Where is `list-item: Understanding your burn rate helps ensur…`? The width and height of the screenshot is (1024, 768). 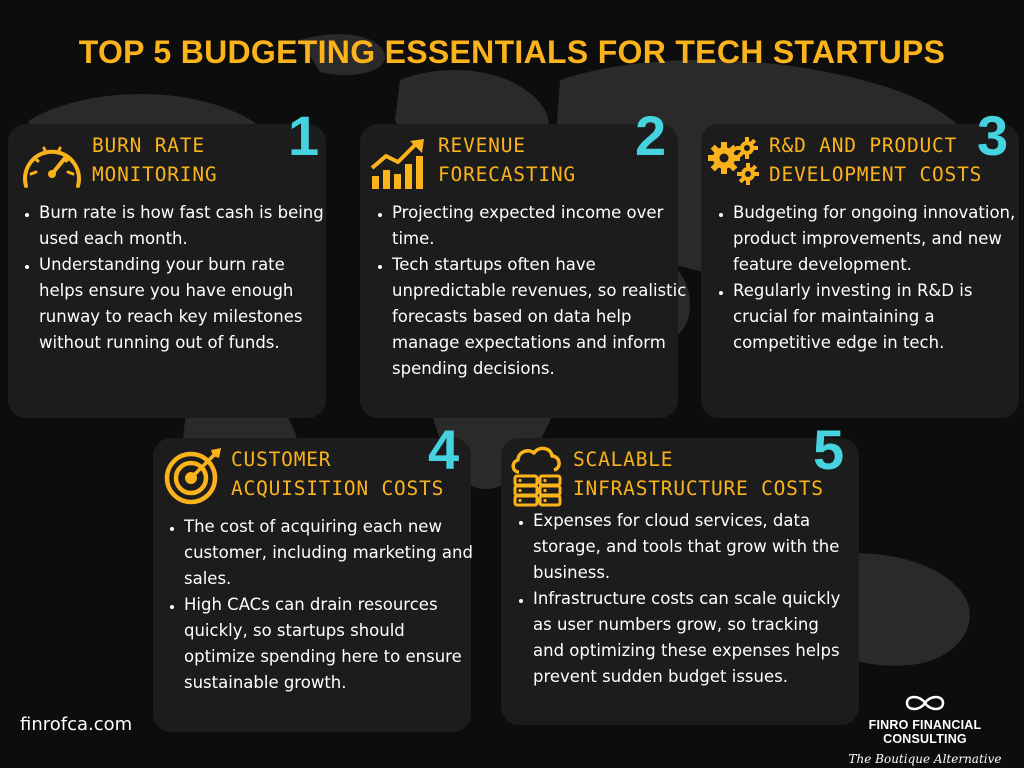 list-item: Understanding your burn rate helps ensur… is located at coordinates (186, 304).